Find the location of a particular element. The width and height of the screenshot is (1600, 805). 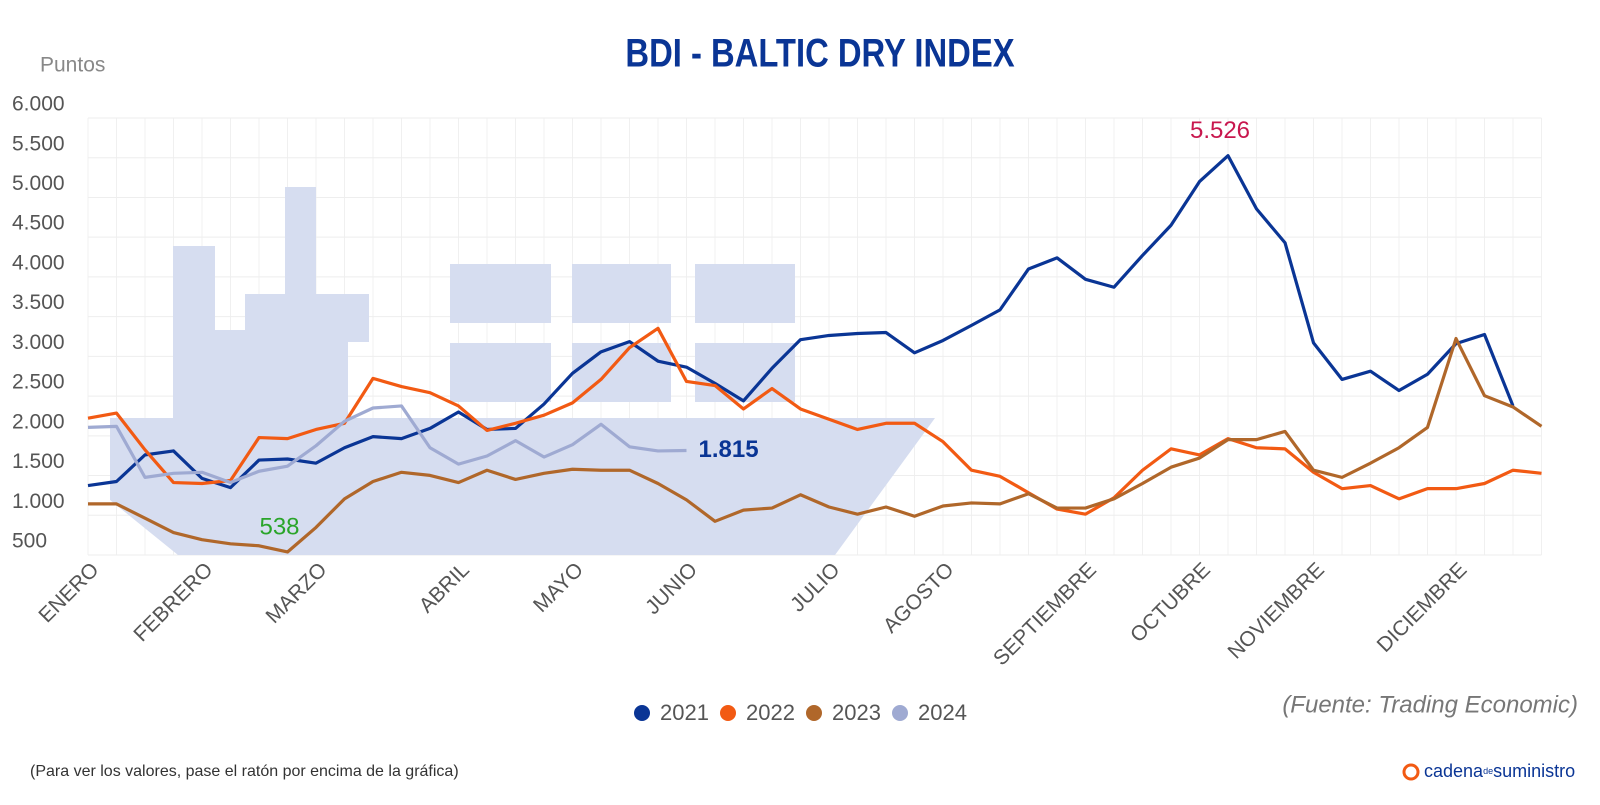

ship-hull is located at coordinates (522, 486).